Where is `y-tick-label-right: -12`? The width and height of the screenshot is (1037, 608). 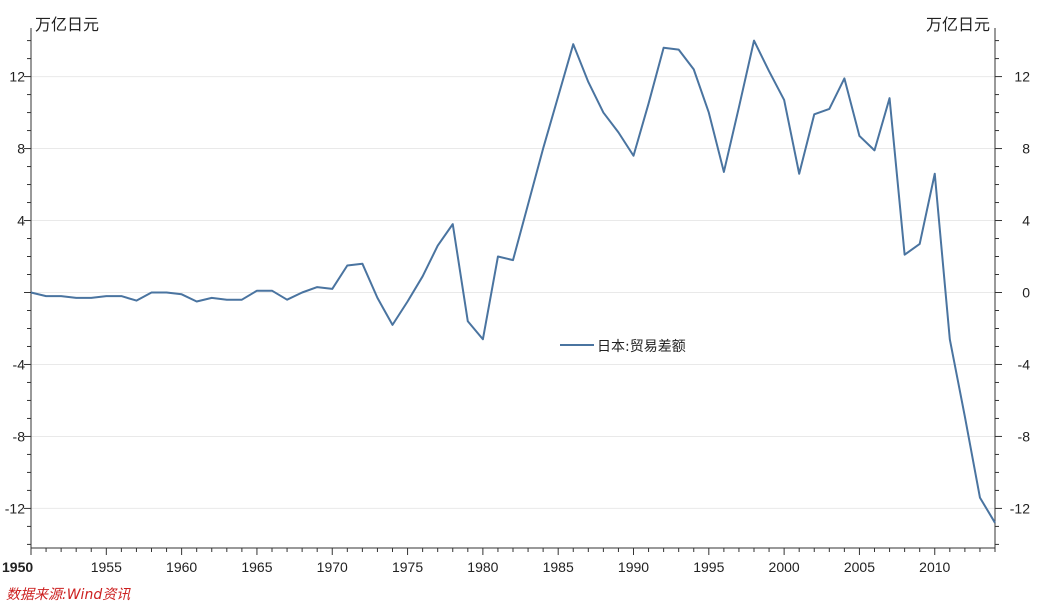
y-tick-label-right: -12 is located at coordinates (1020, 508).